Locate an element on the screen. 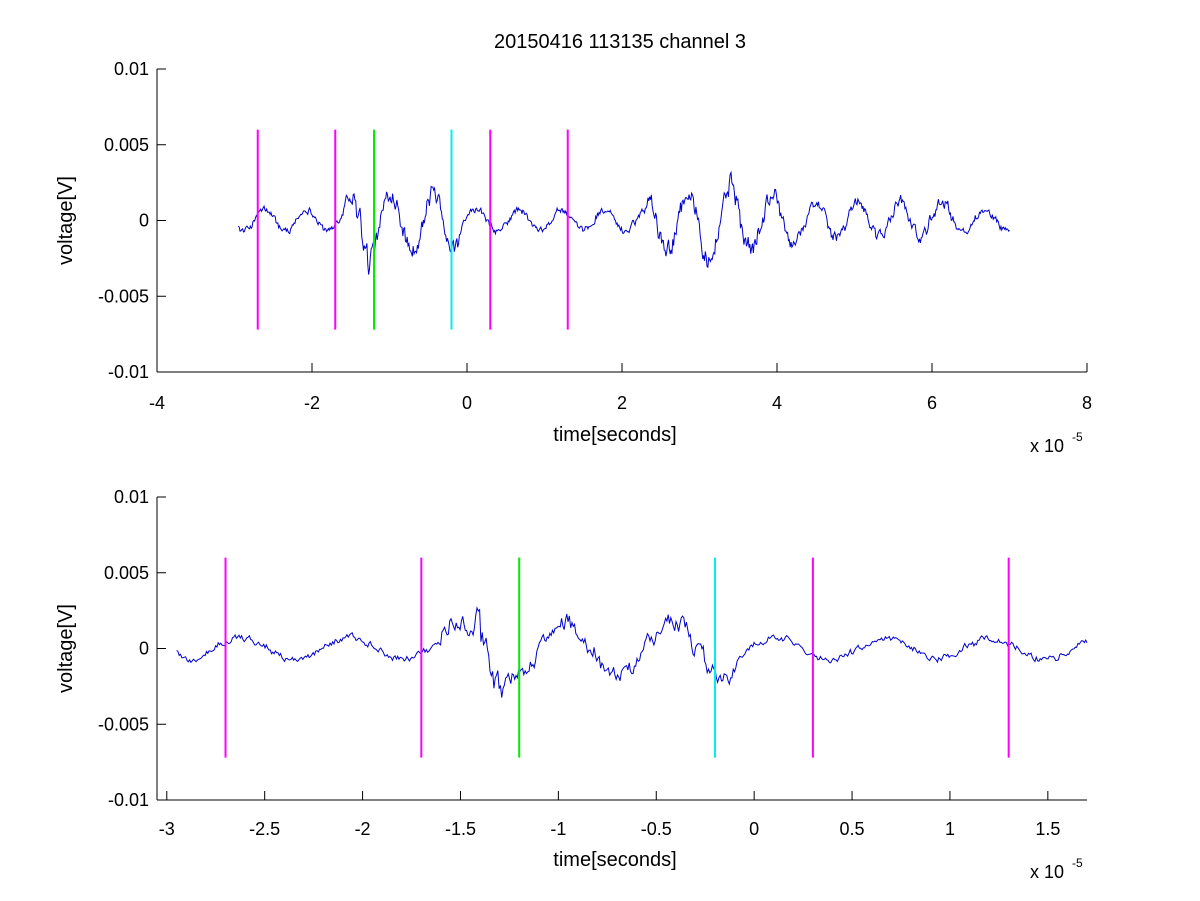 The width and height of the screenshot is (1200, 901). x-tick-label: -2.5 is located at coordinates (264, 829).